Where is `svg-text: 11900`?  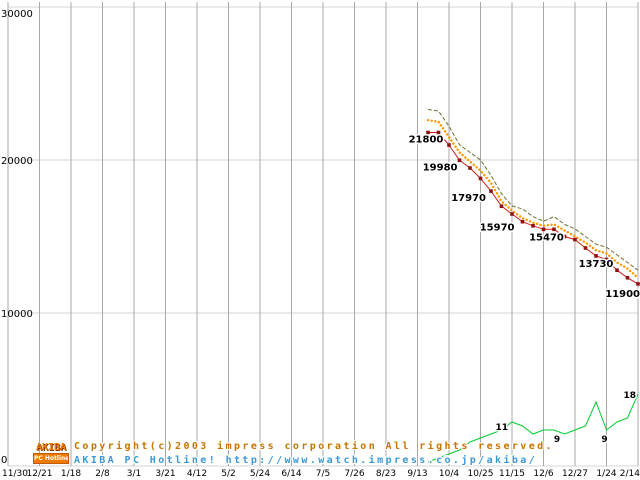
svg-text: 11900 is located at coordinates (622, 294).